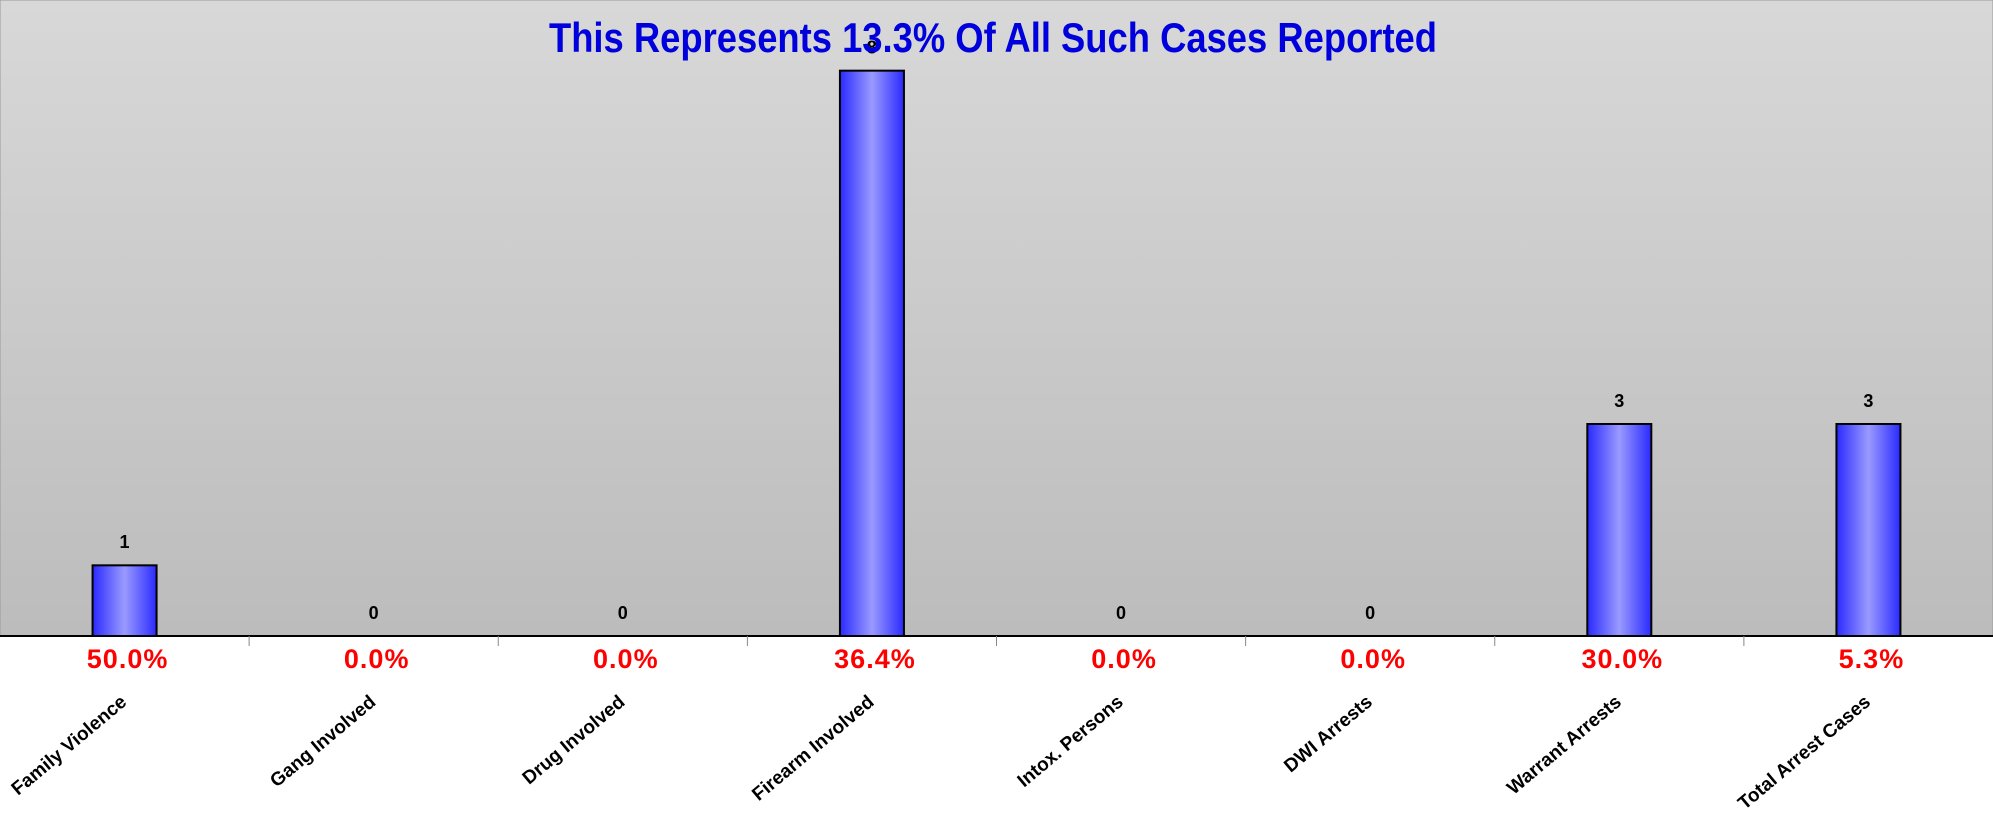 The width and height of the screenshot is (1993, 833). I want to click on x-tick-label: DWI Arrests, so click(1328, 735).